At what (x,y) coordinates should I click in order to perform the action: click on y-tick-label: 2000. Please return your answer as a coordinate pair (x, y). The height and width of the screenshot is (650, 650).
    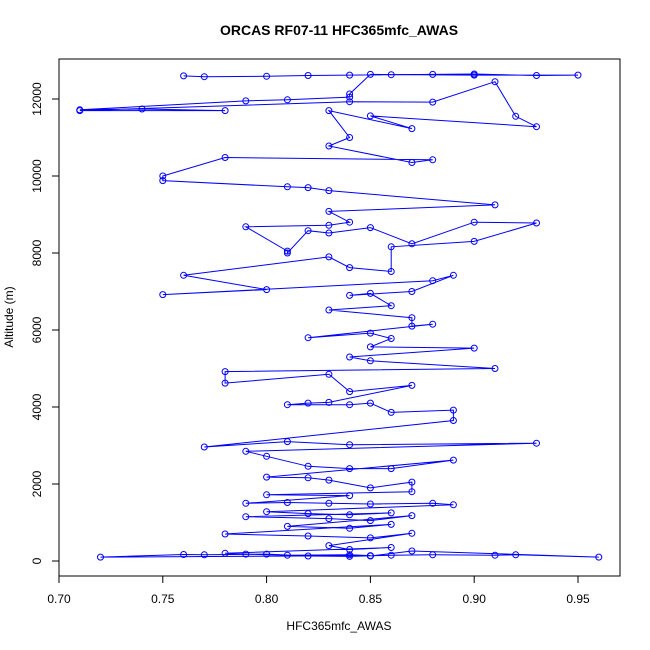
    Looking at the image, I should click on (37, 483).